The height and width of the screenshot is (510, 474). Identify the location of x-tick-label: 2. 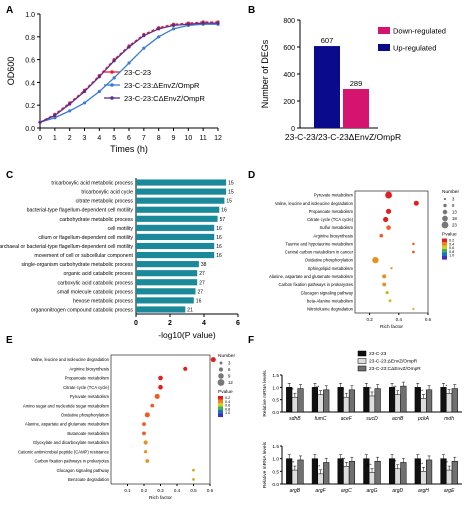
(170, 323).